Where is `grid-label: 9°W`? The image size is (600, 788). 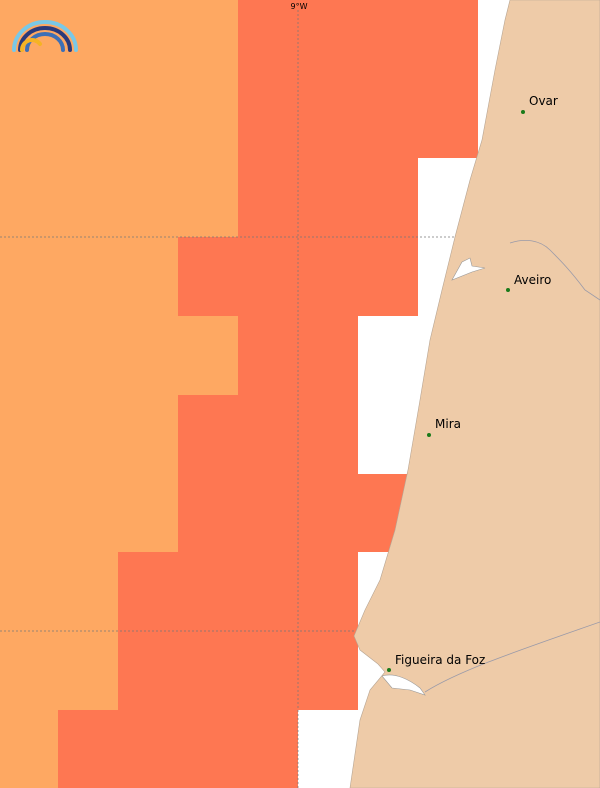 grid-label: 9°W is located at coordinates (299, 6).